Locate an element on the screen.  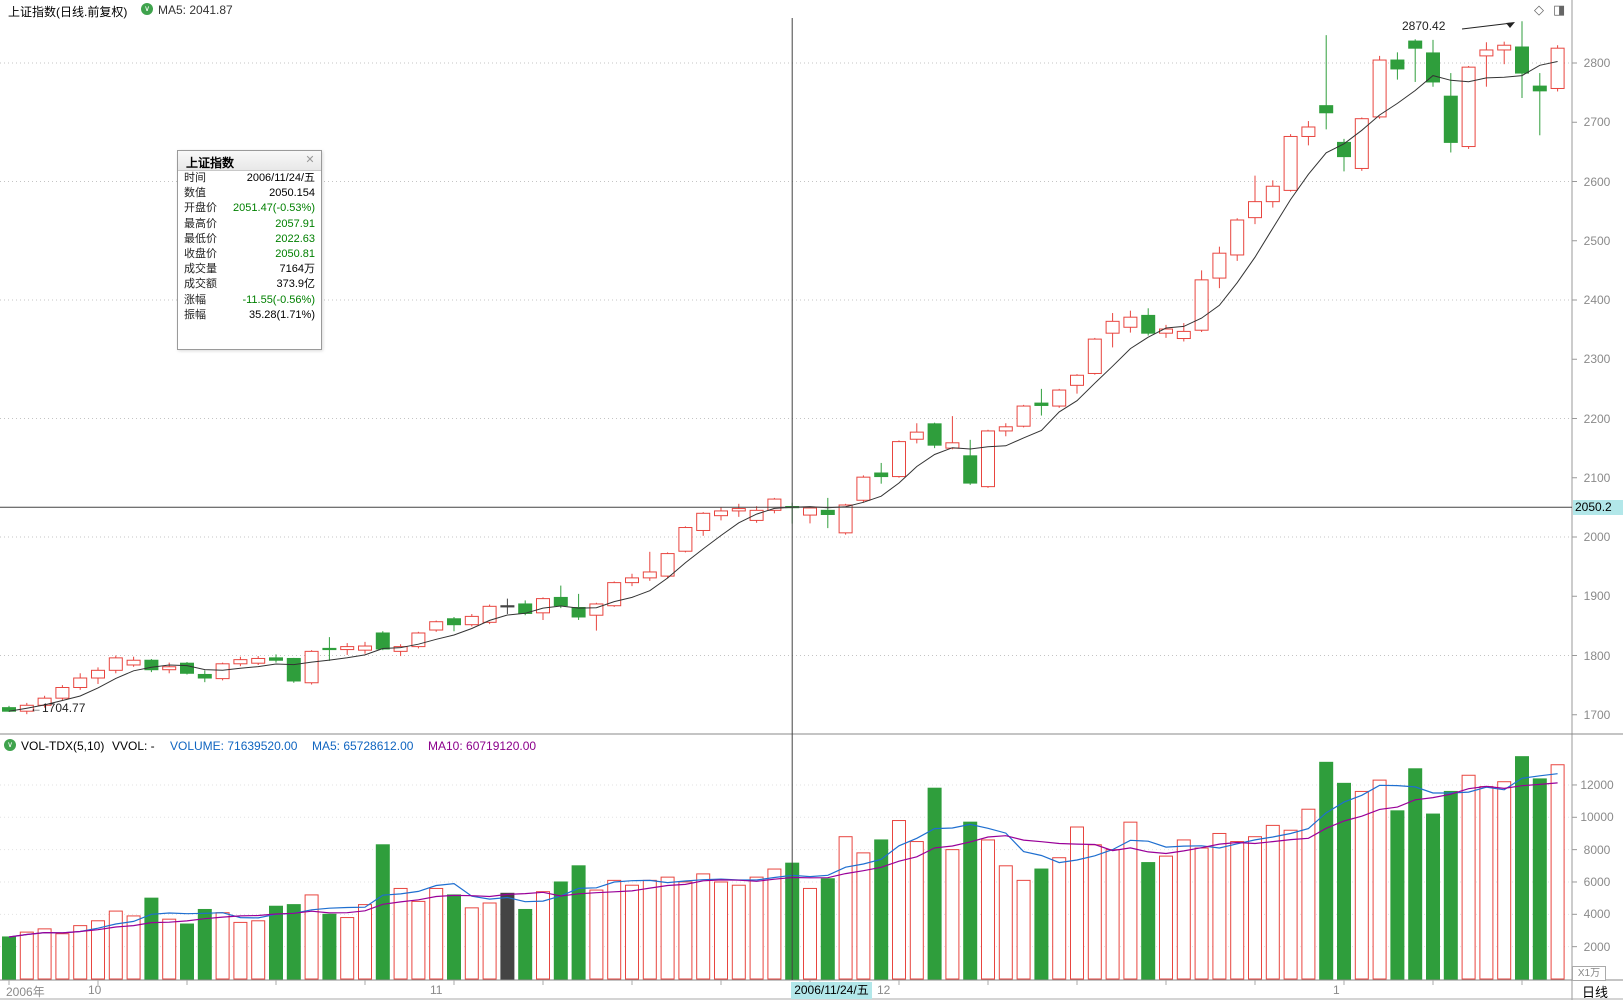
price-axis-label: 2100 is located at coordinates (1597, 477).